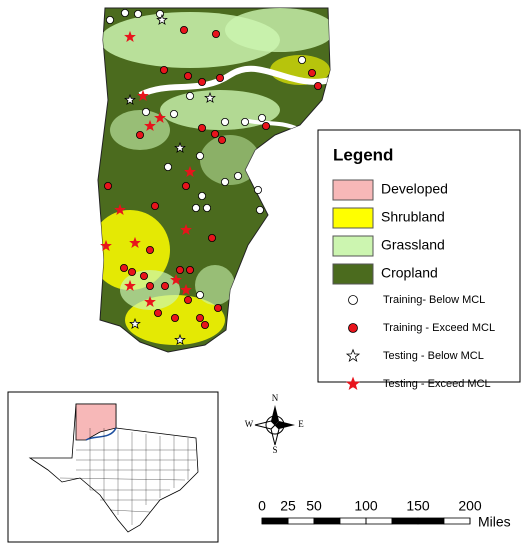 This screenshot has width=527, height=550. What do you see at coordinates (262, 506) in the screenshot?
I see `scale-label: 0` at bounding box center [262, 506].